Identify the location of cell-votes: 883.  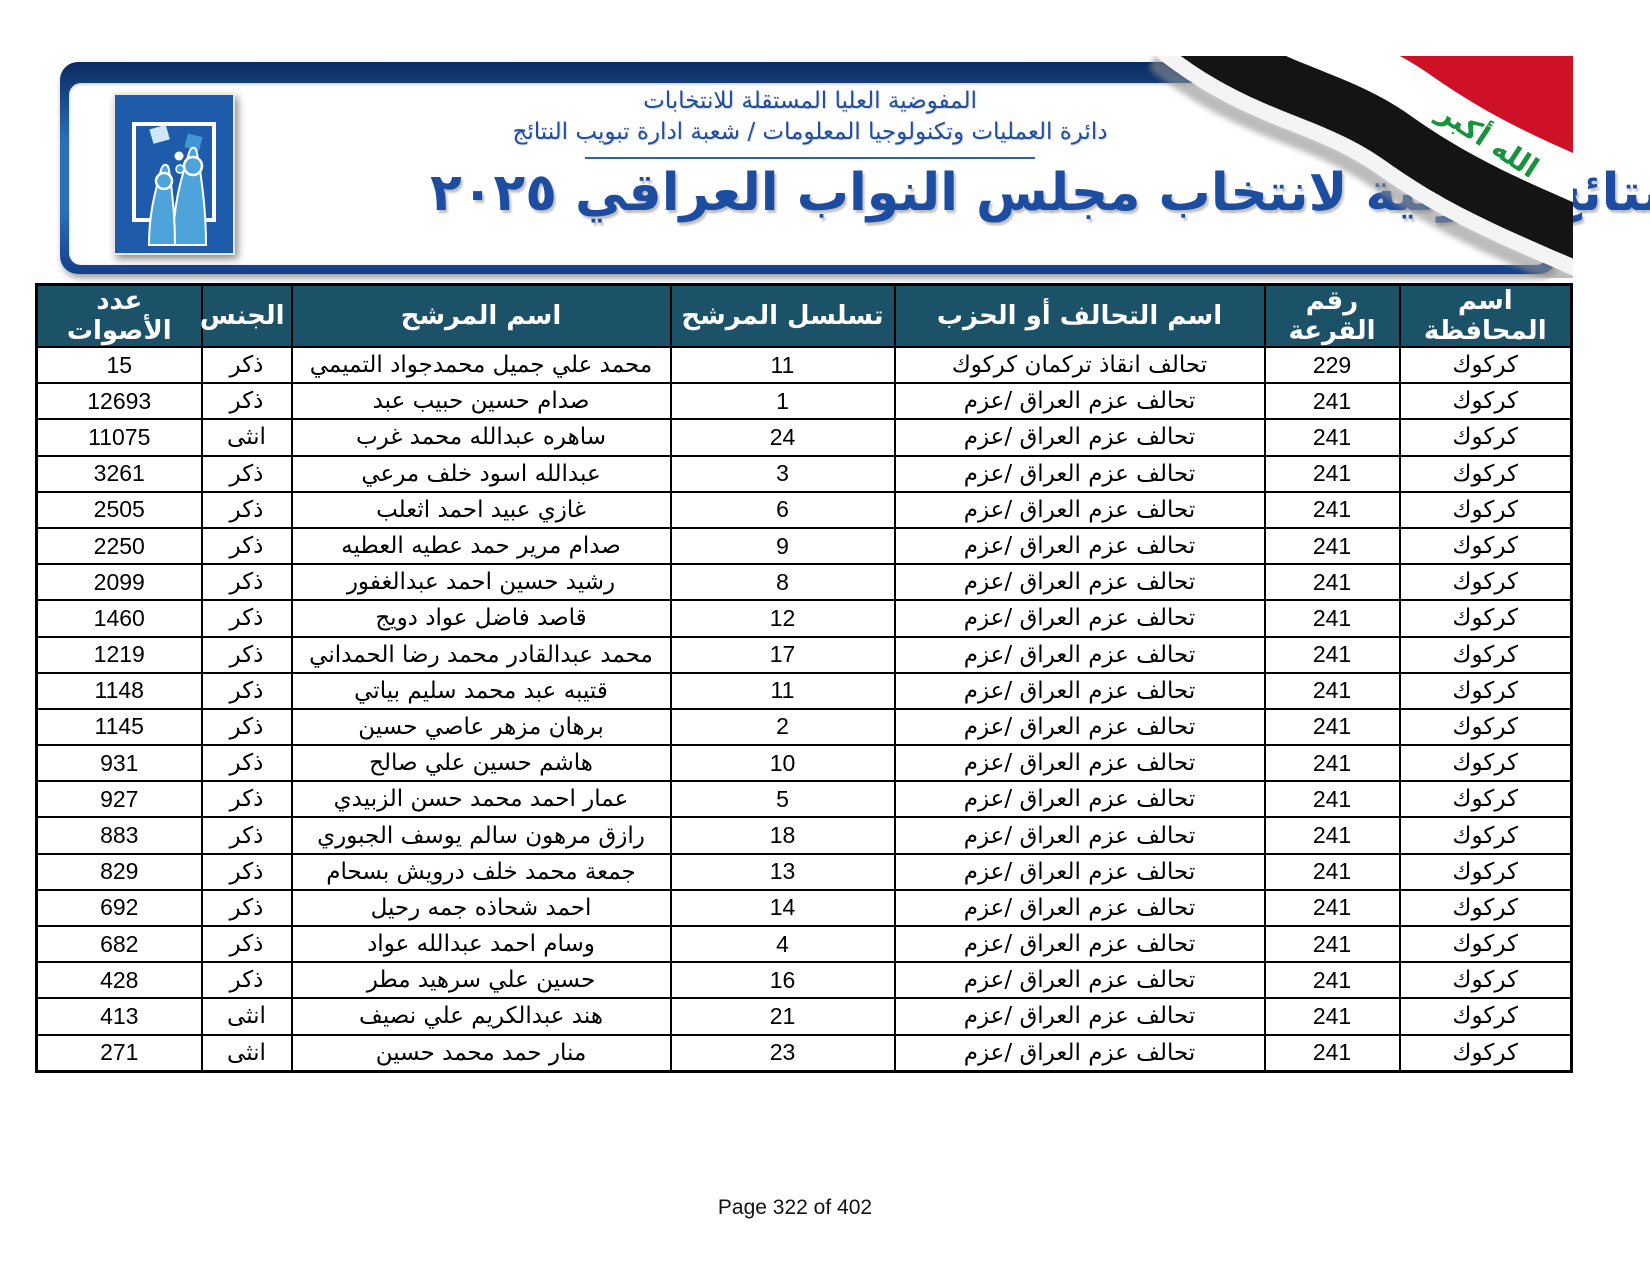
(119, 835).